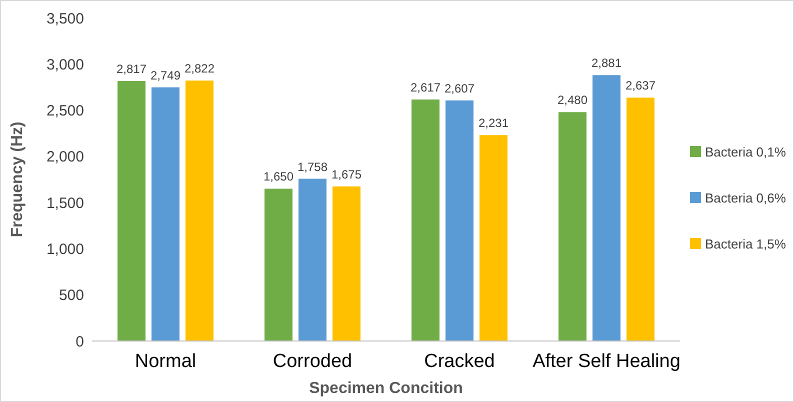  I want to click on data-label: 2,749, so click(165, 75).